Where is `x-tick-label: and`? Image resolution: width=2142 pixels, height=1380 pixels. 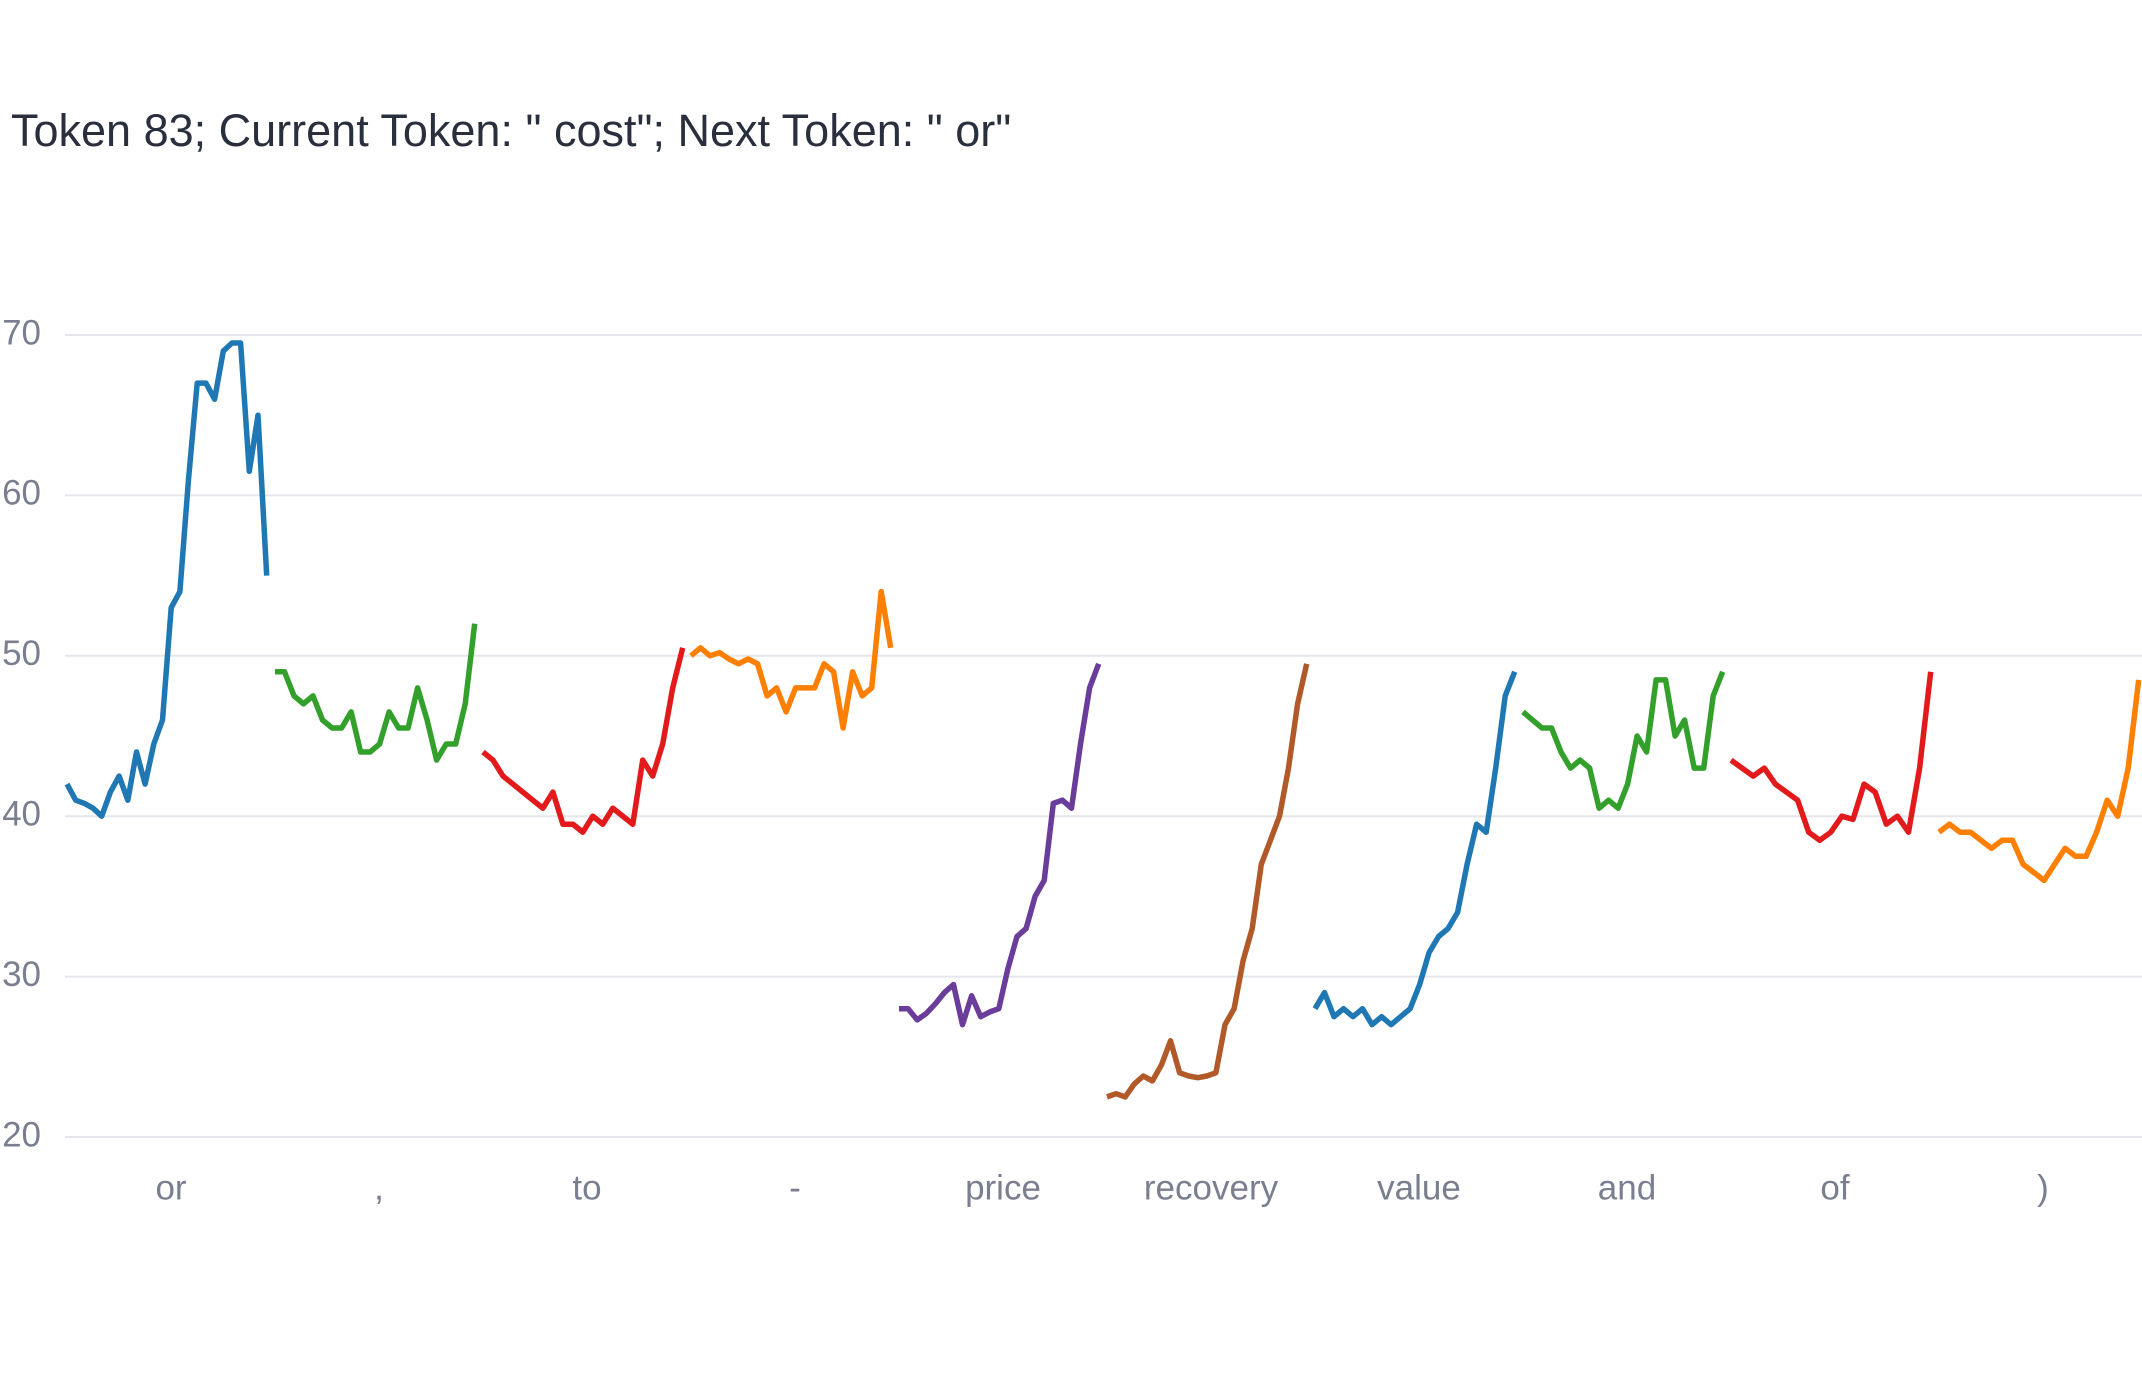 x-tick-label: and is located at coordinates (1627, 1187).